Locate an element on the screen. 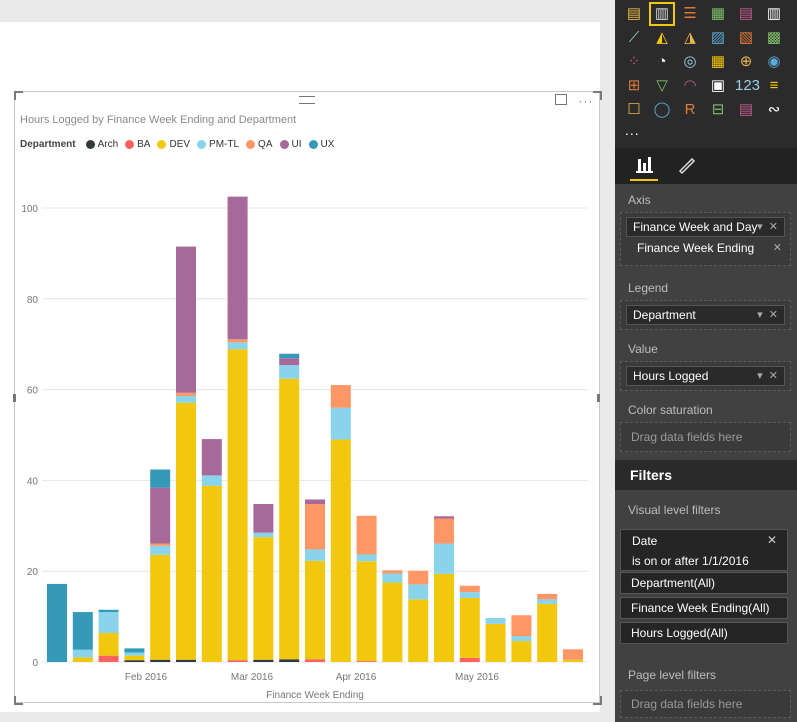 This screenshot has width=797, height=722. treemap-icon: ▦ is located at coordinates (718, 61).